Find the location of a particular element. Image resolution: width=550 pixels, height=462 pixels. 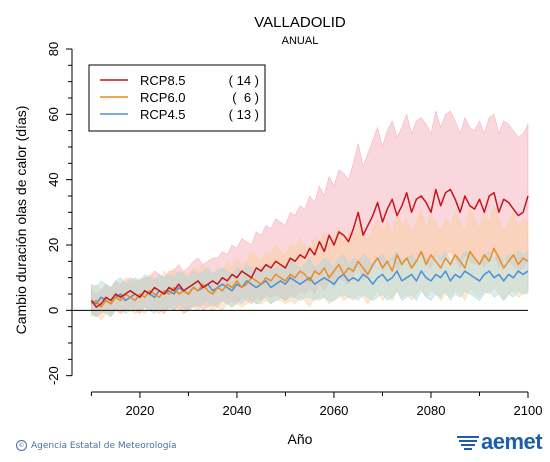

x-tick-label: 2100 is located at coordinates (528, 410).